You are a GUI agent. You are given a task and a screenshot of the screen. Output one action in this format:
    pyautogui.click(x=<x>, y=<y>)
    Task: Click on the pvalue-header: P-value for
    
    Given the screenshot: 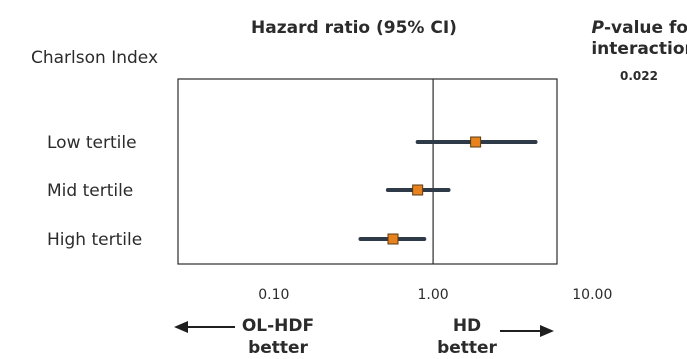 What is the action you would take?
    pyautogui.click(x=639, y=28)
    